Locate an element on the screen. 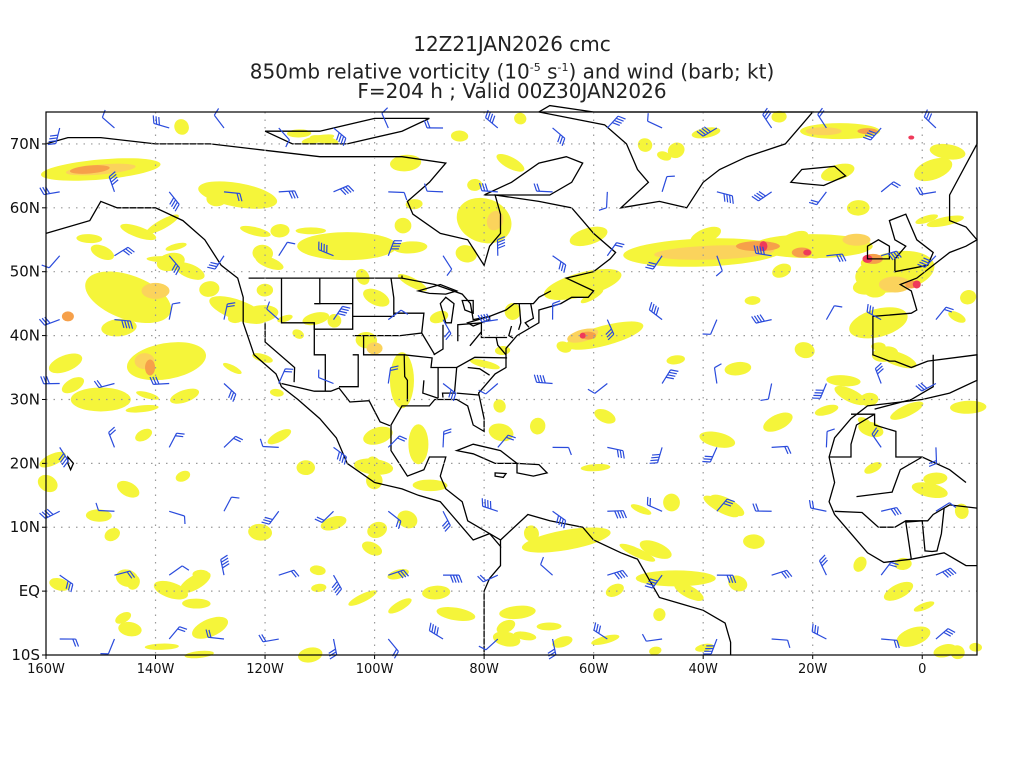  baffin-coast is located at coordinates (533, 176).